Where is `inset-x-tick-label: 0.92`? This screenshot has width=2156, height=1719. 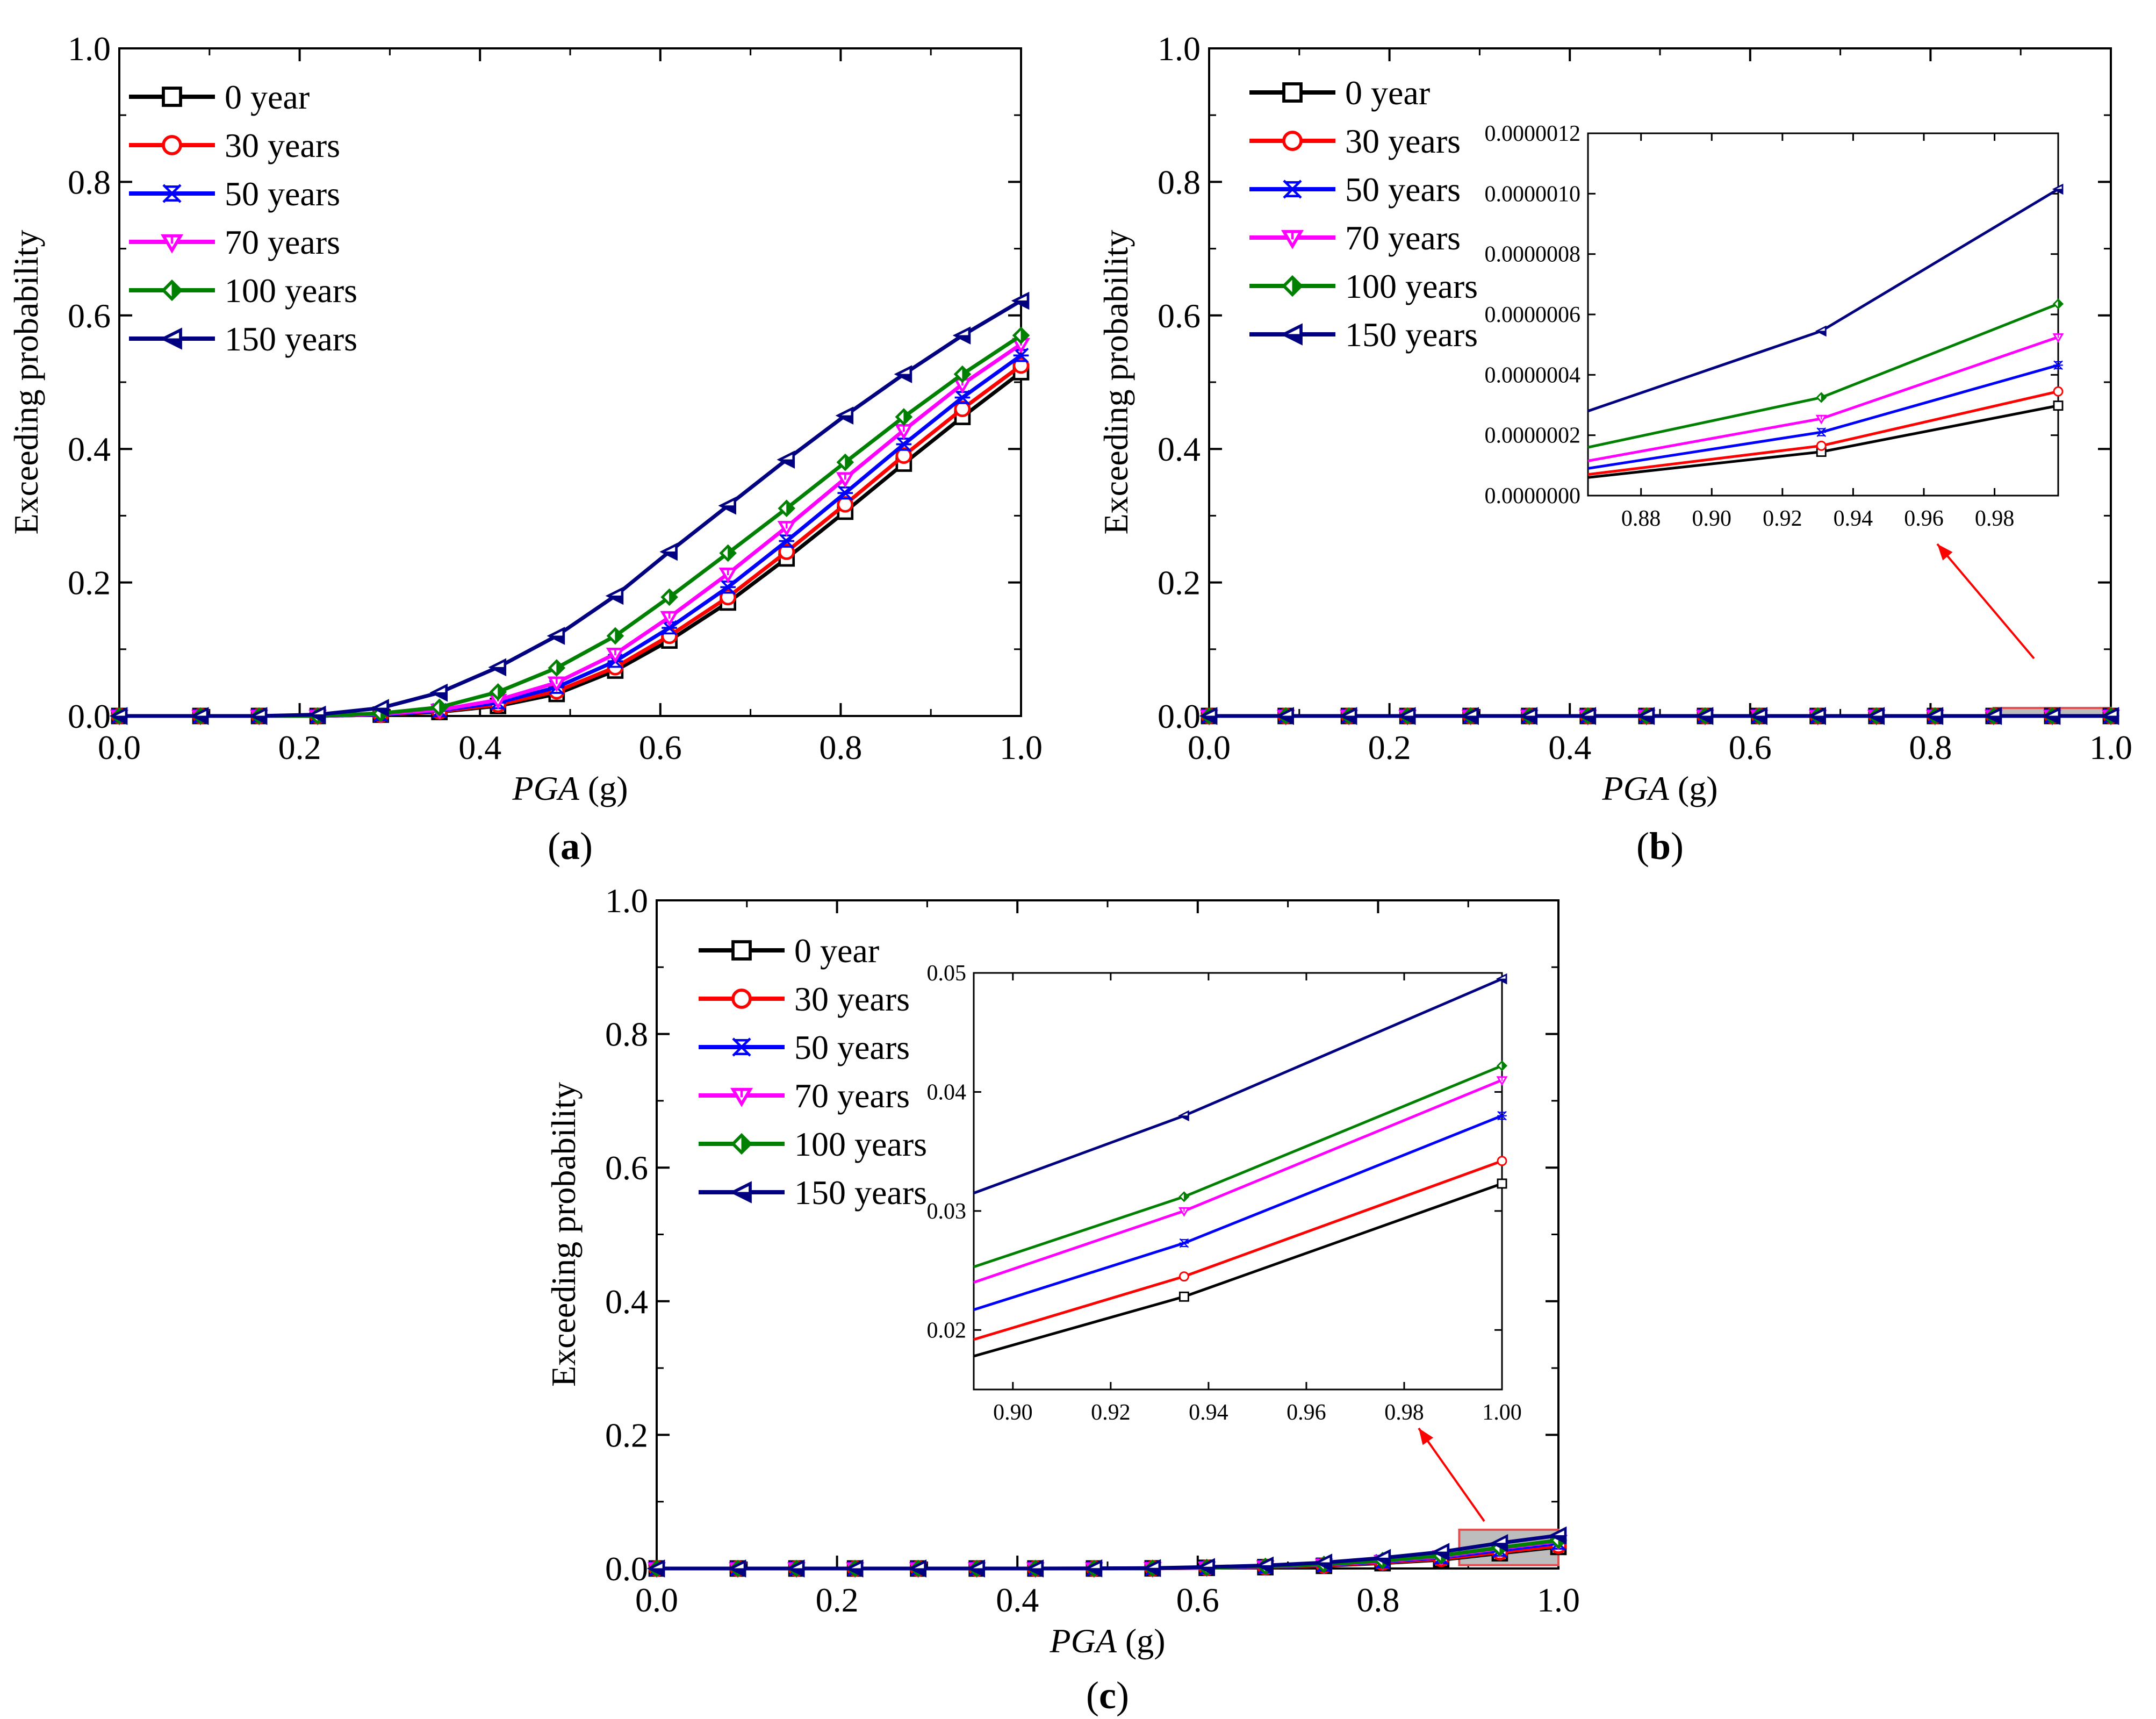
inset-x-tick-label: 0.92 is located at coordinates (1111, 1412).